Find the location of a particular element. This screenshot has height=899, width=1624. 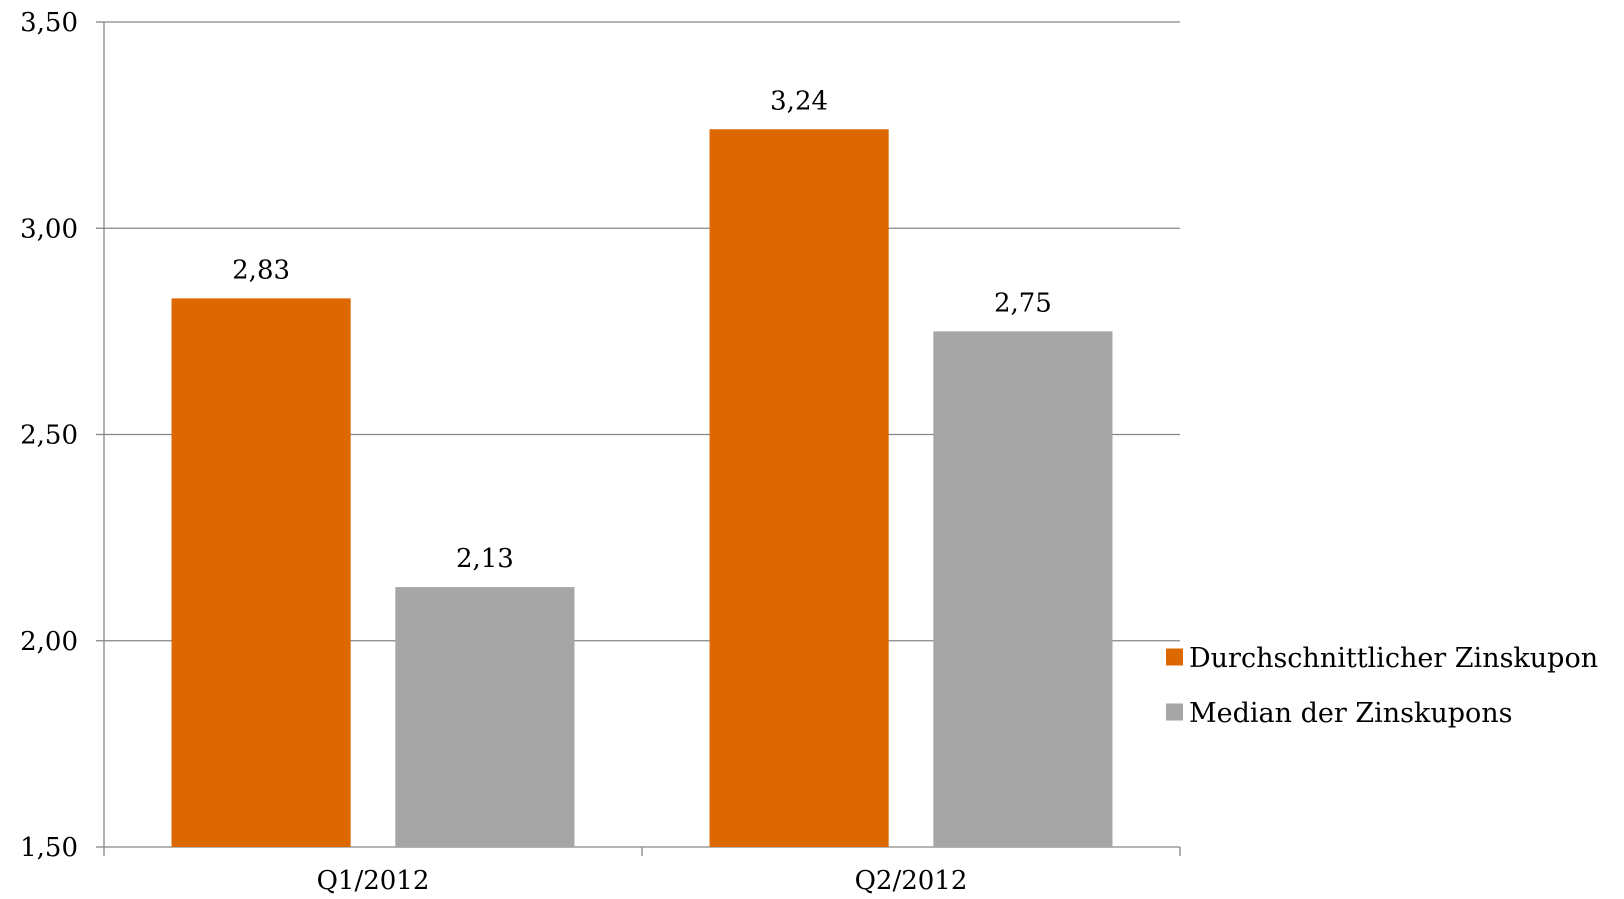

y-tick-label: 2,00 is located at coordinates (49, 642).